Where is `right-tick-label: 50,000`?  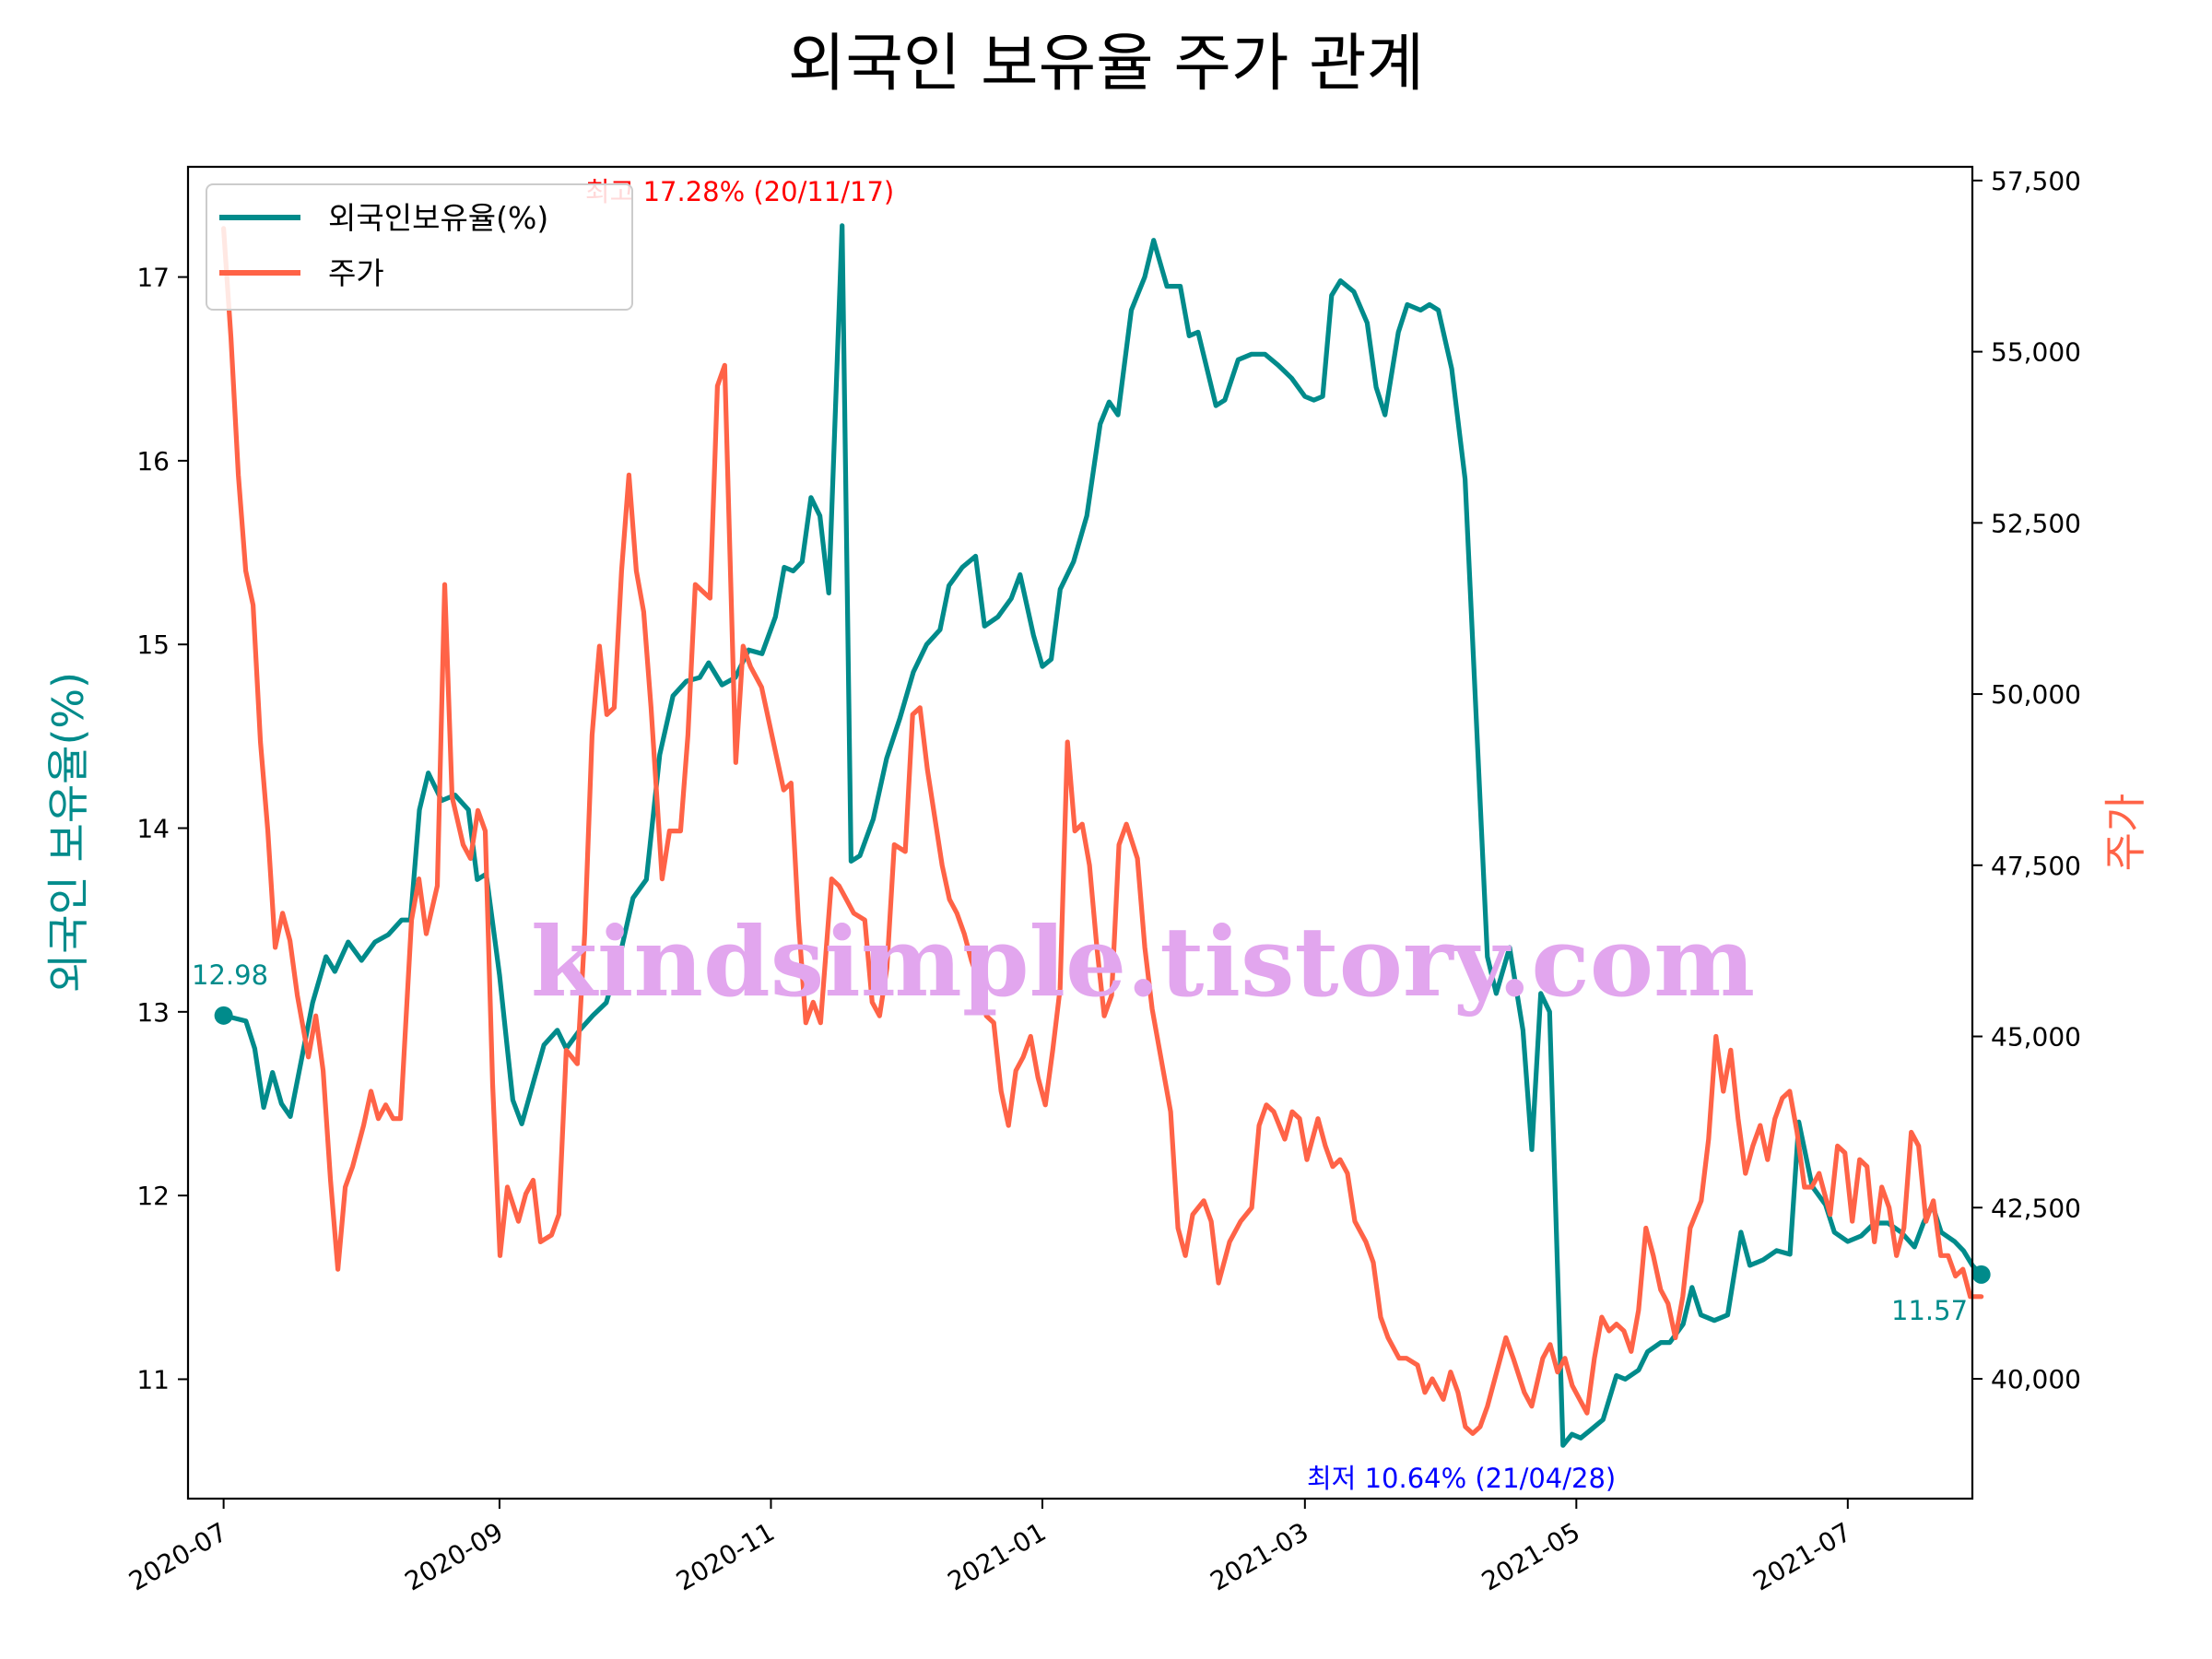 right-tick-label: 50,000 is located at coordinates (2036, 694).